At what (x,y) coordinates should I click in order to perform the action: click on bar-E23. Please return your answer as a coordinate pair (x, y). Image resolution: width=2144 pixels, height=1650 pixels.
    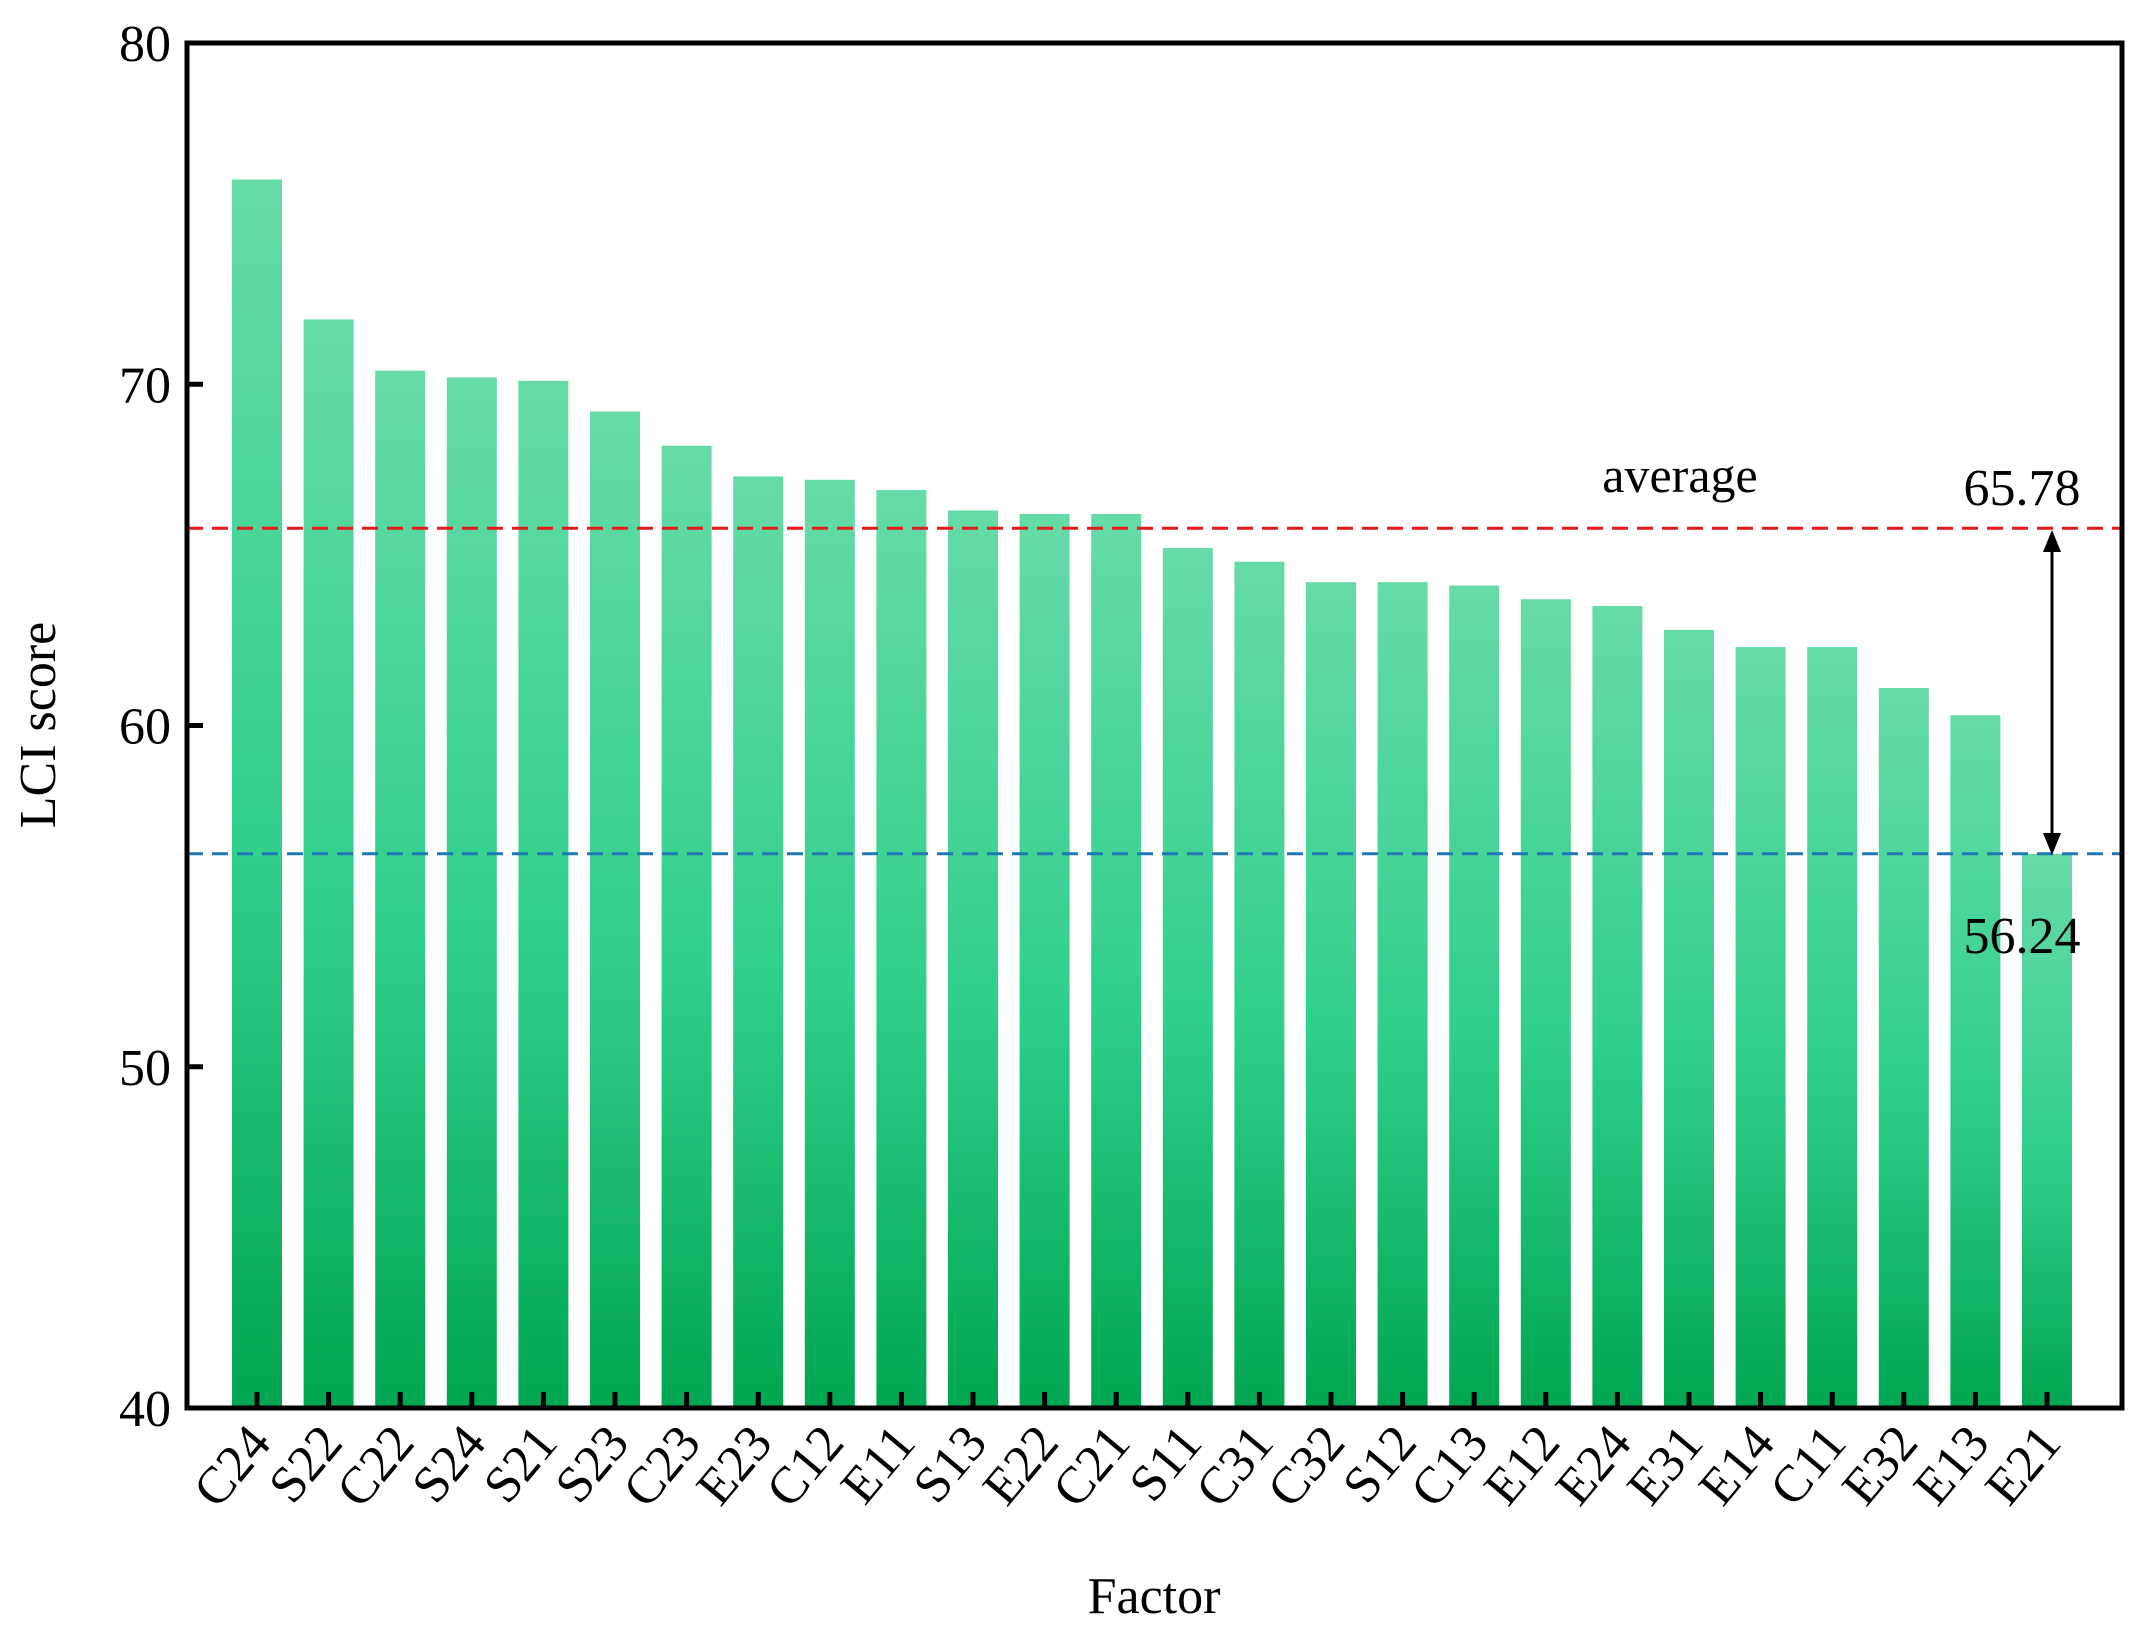
    Looking at the image, I should click on (758, 942).